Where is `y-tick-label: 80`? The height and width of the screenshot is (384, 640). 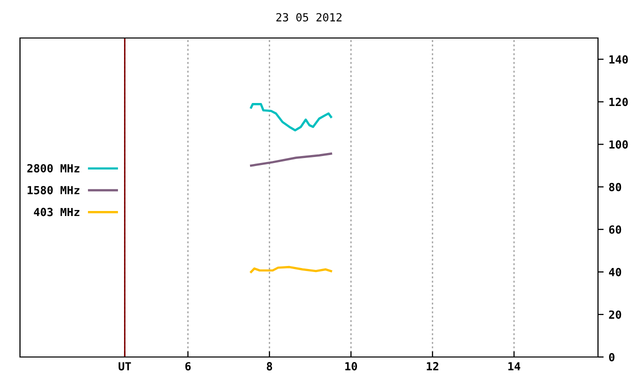 y-tick-label: 80 is located at coordinates (615, 187).